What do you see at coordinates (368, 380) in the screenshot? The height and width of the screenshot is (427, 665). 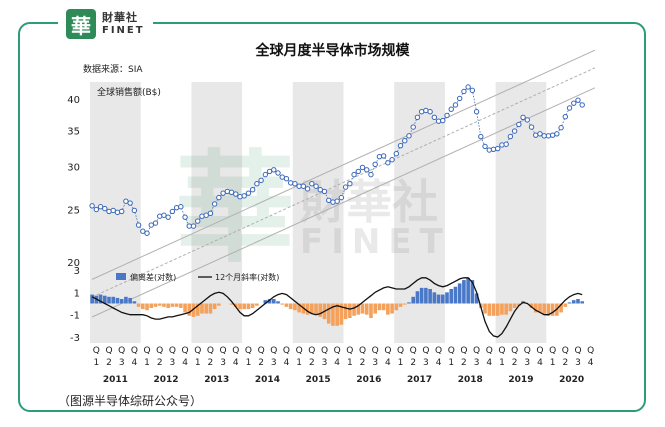 I see `year-label: 2016` at bounding box center [368, 380].